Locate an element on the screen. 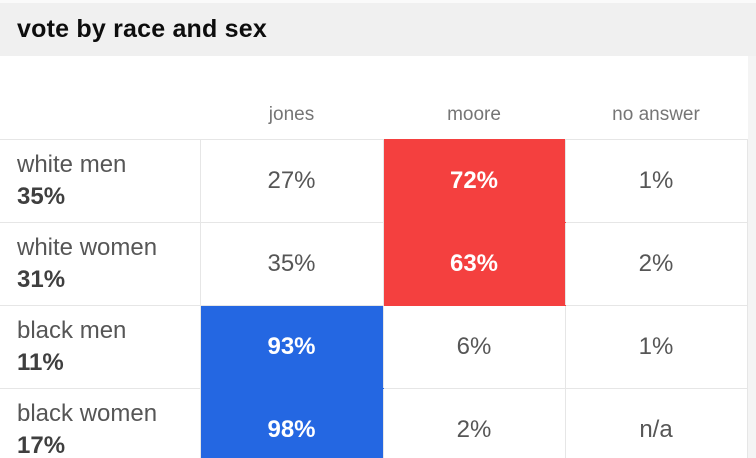  row-total: 31% is located at coordinates (41, 279).